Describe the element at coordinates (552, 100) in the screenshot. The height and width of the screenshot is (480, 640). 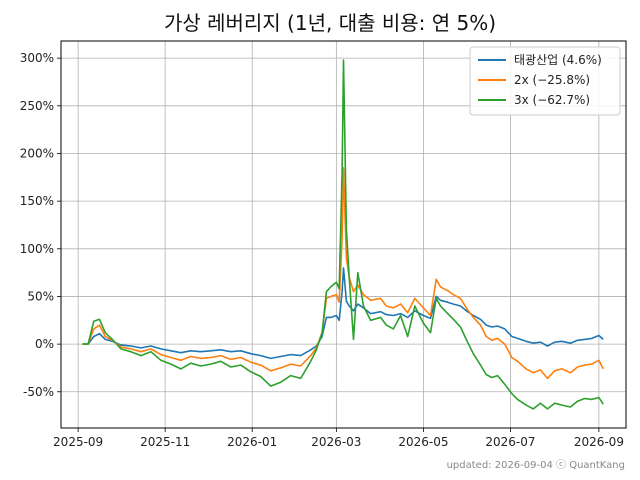
I see `legend-label-3x: 3x (−62.7%)` at that location.